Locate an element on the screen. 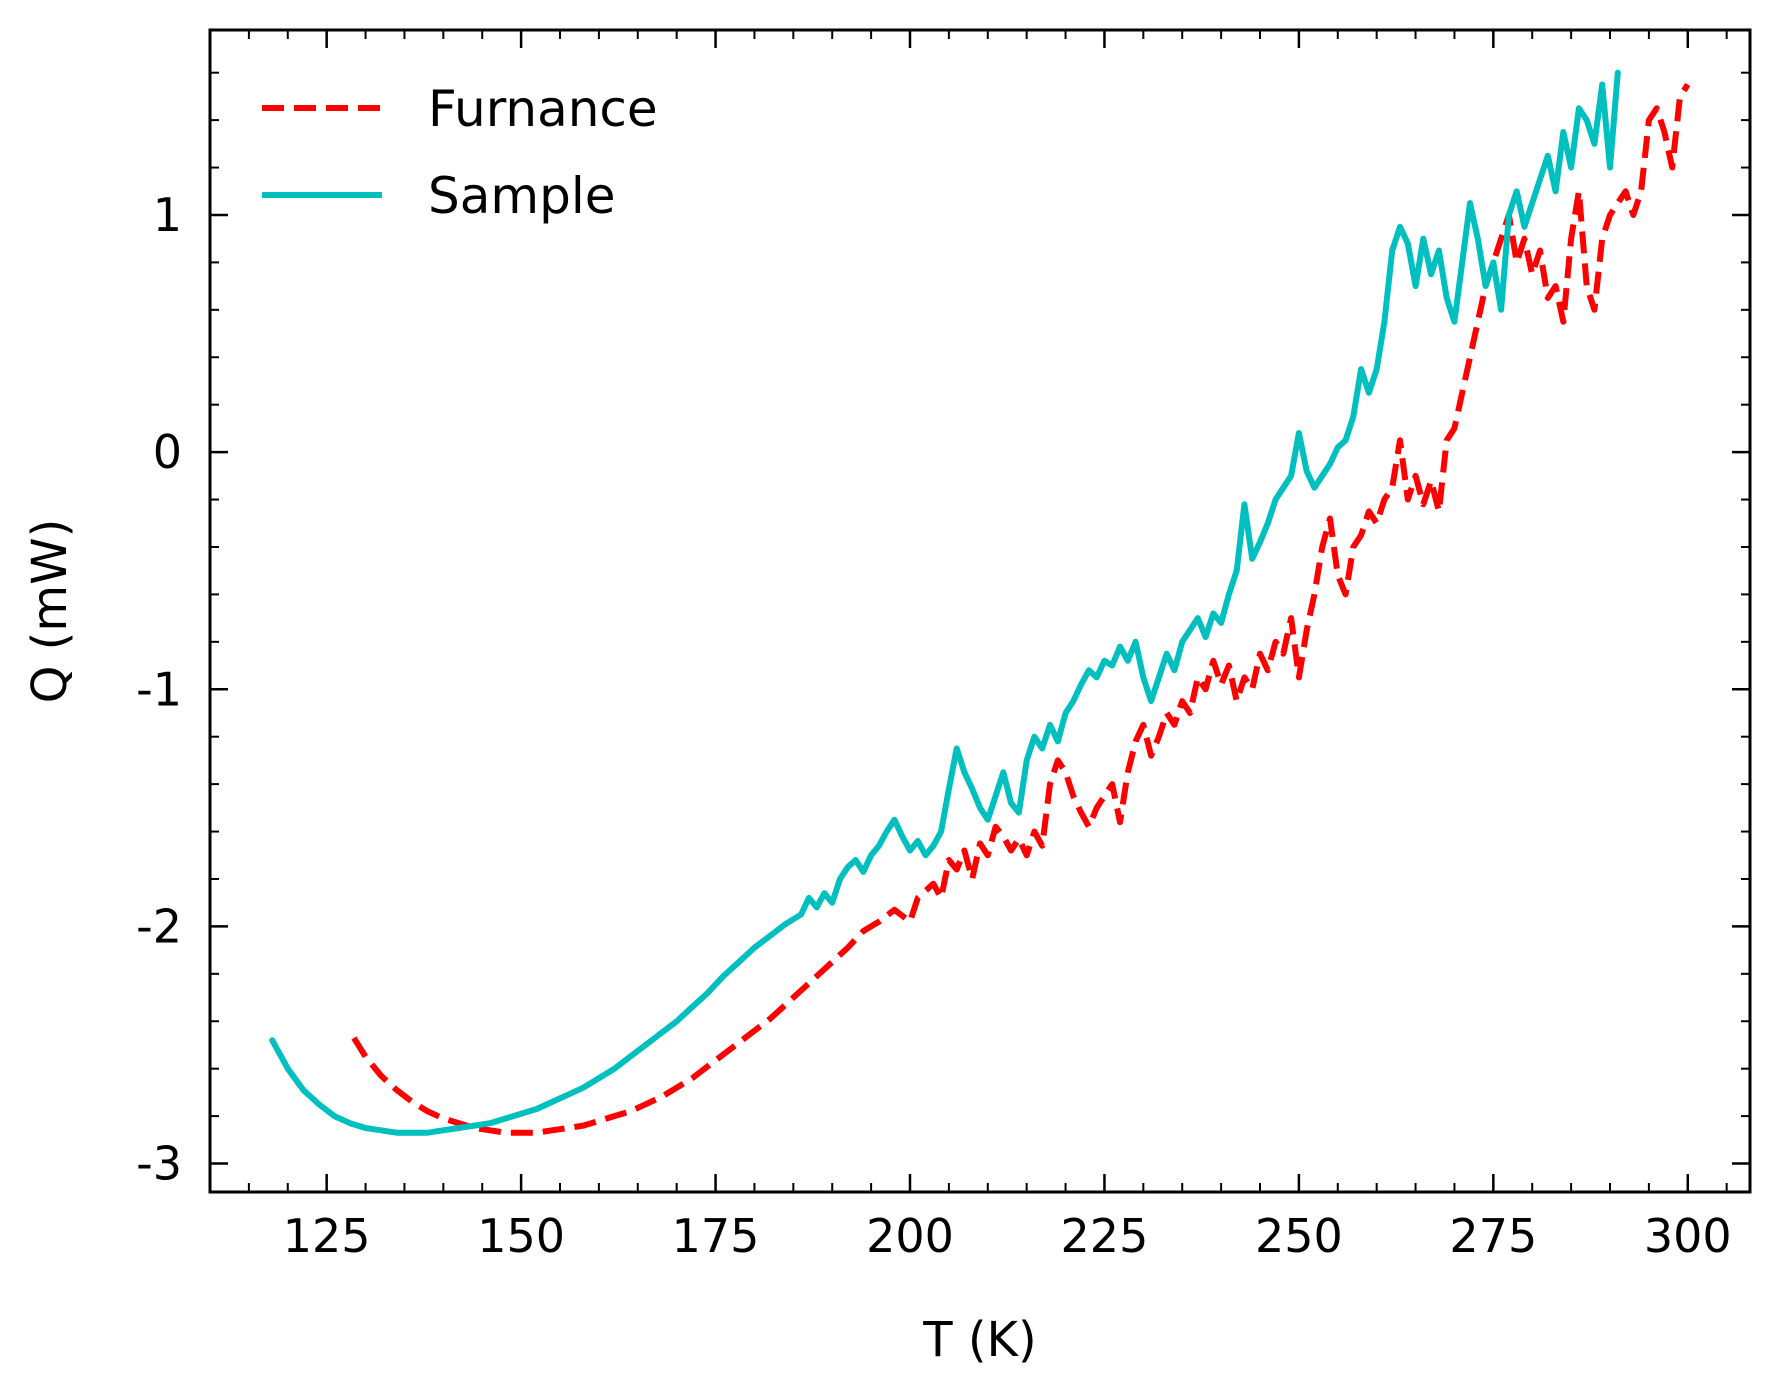  y-tick-label: -1 is located at coordinates (159, 689).